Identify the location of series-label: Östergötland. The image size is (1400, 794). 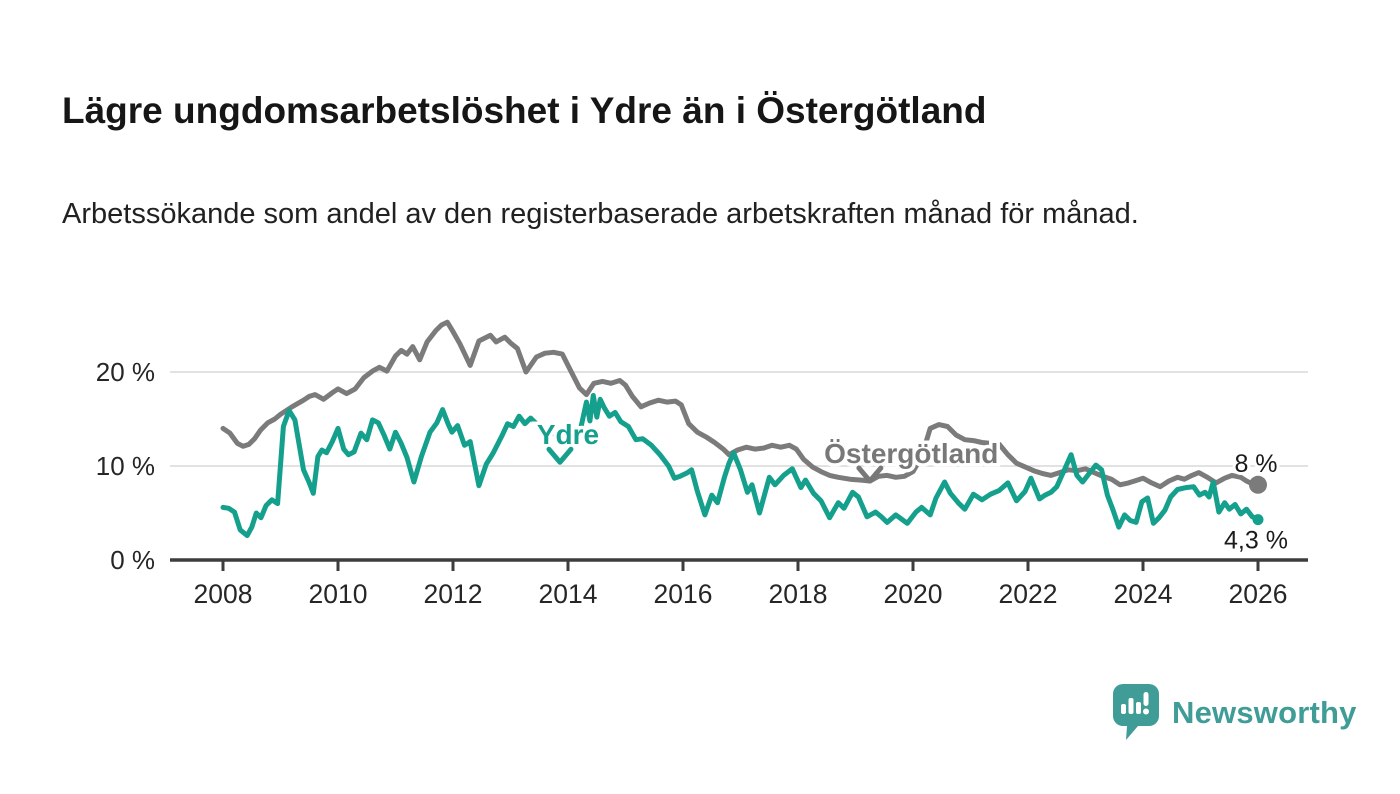
(911, 453).